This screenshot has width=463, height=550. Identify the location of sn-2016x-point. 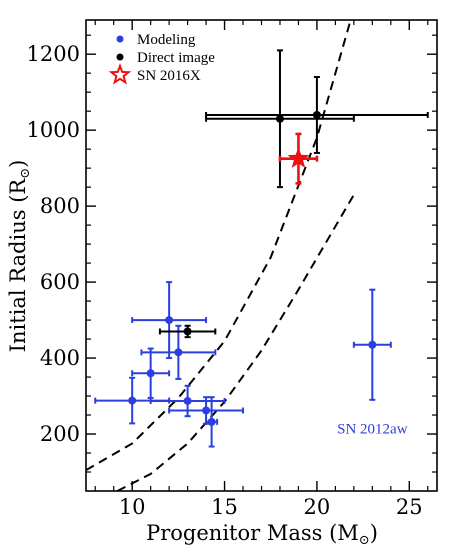
(298, 158).